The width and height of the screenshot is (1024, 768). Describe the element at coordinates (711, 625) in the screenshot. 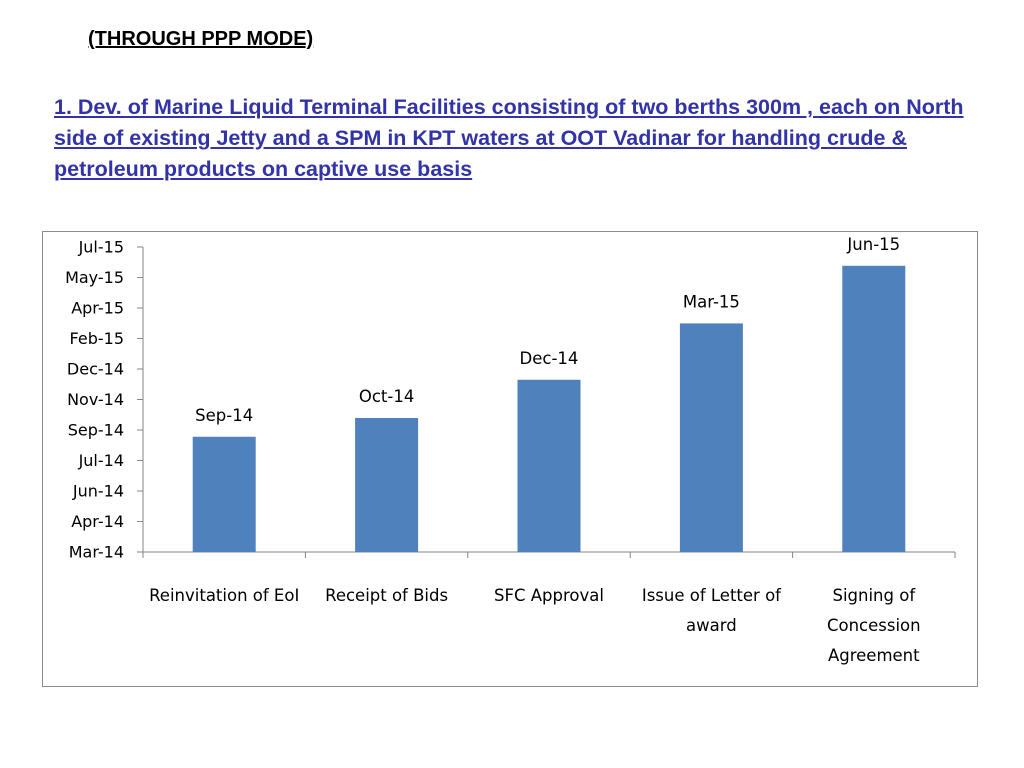

I see `x-category-label: award` at that location.